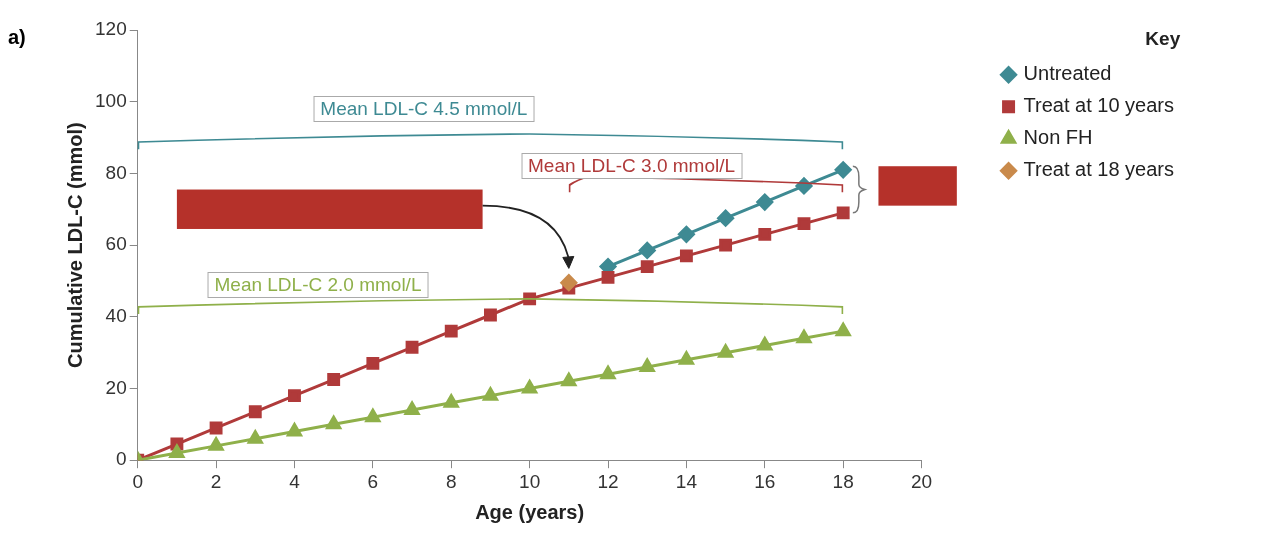  I want to click on x-tick-label: 10, so click(530, 481).